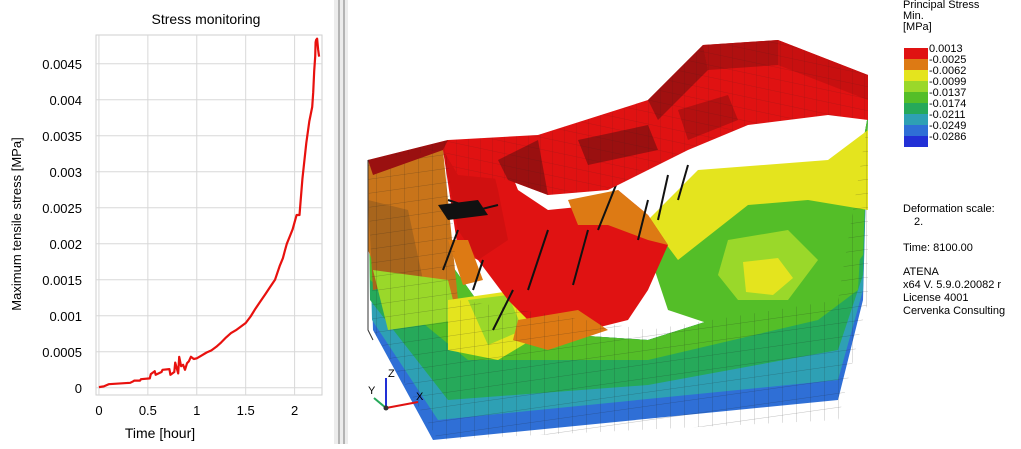  Describe the element at coordinates (938, 248) in the screenshot. I see `time-readout: Time: 8100.00` at that location.